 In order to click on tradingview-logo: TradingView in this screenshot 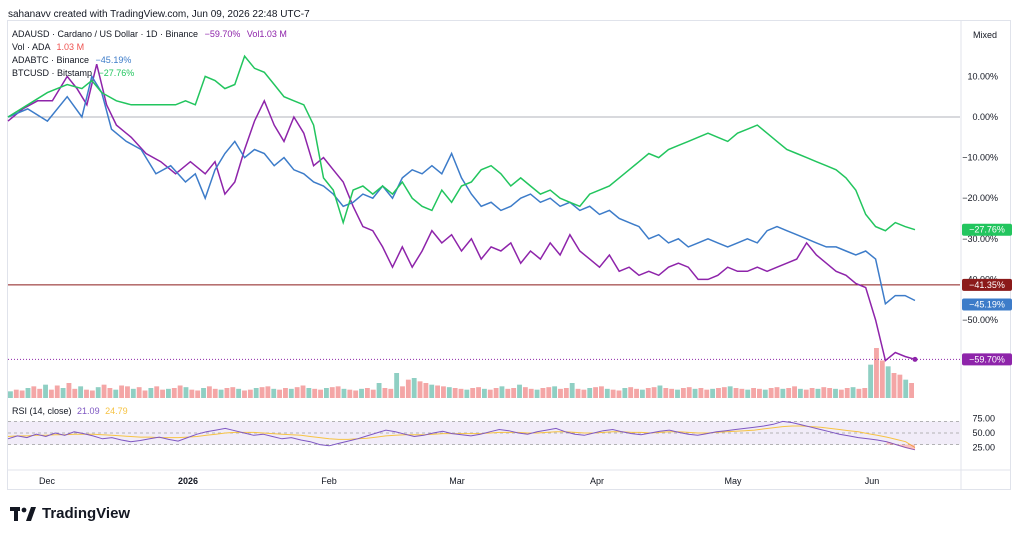, I will do `click(70, 513)`.